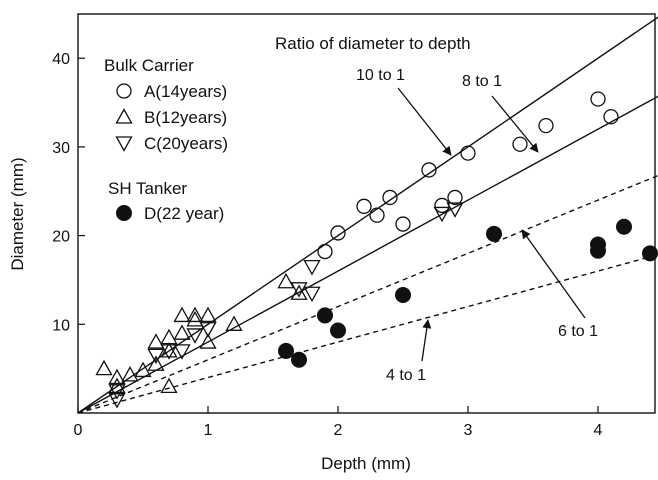  Describe the element at coordinates (78, 430) in the screenshot. I see `x-tick-label: 0` at that location.